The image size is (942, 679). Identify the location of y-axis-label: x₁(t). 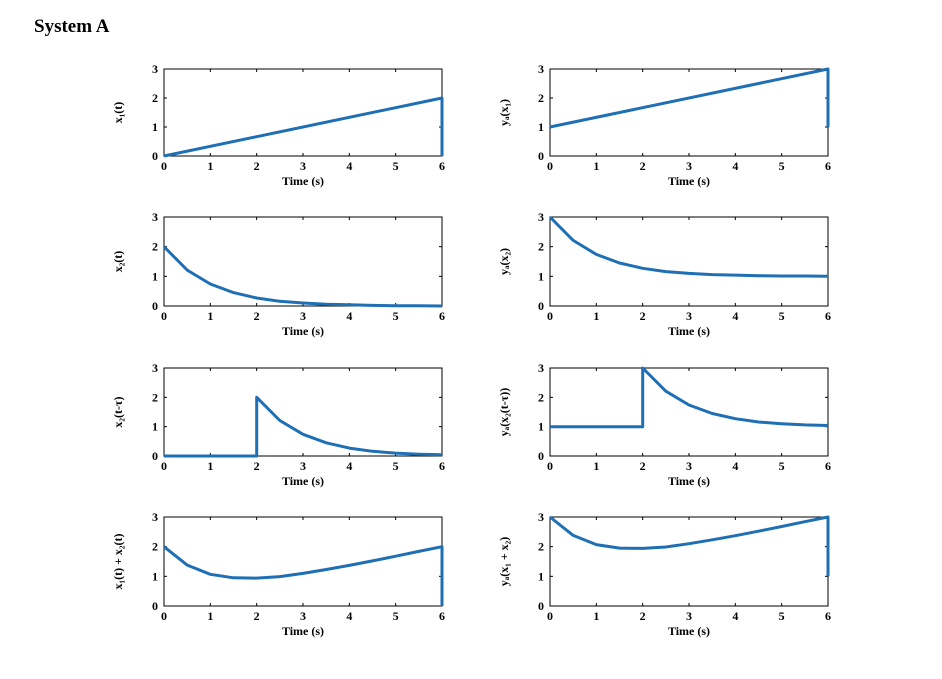
(118, 113).